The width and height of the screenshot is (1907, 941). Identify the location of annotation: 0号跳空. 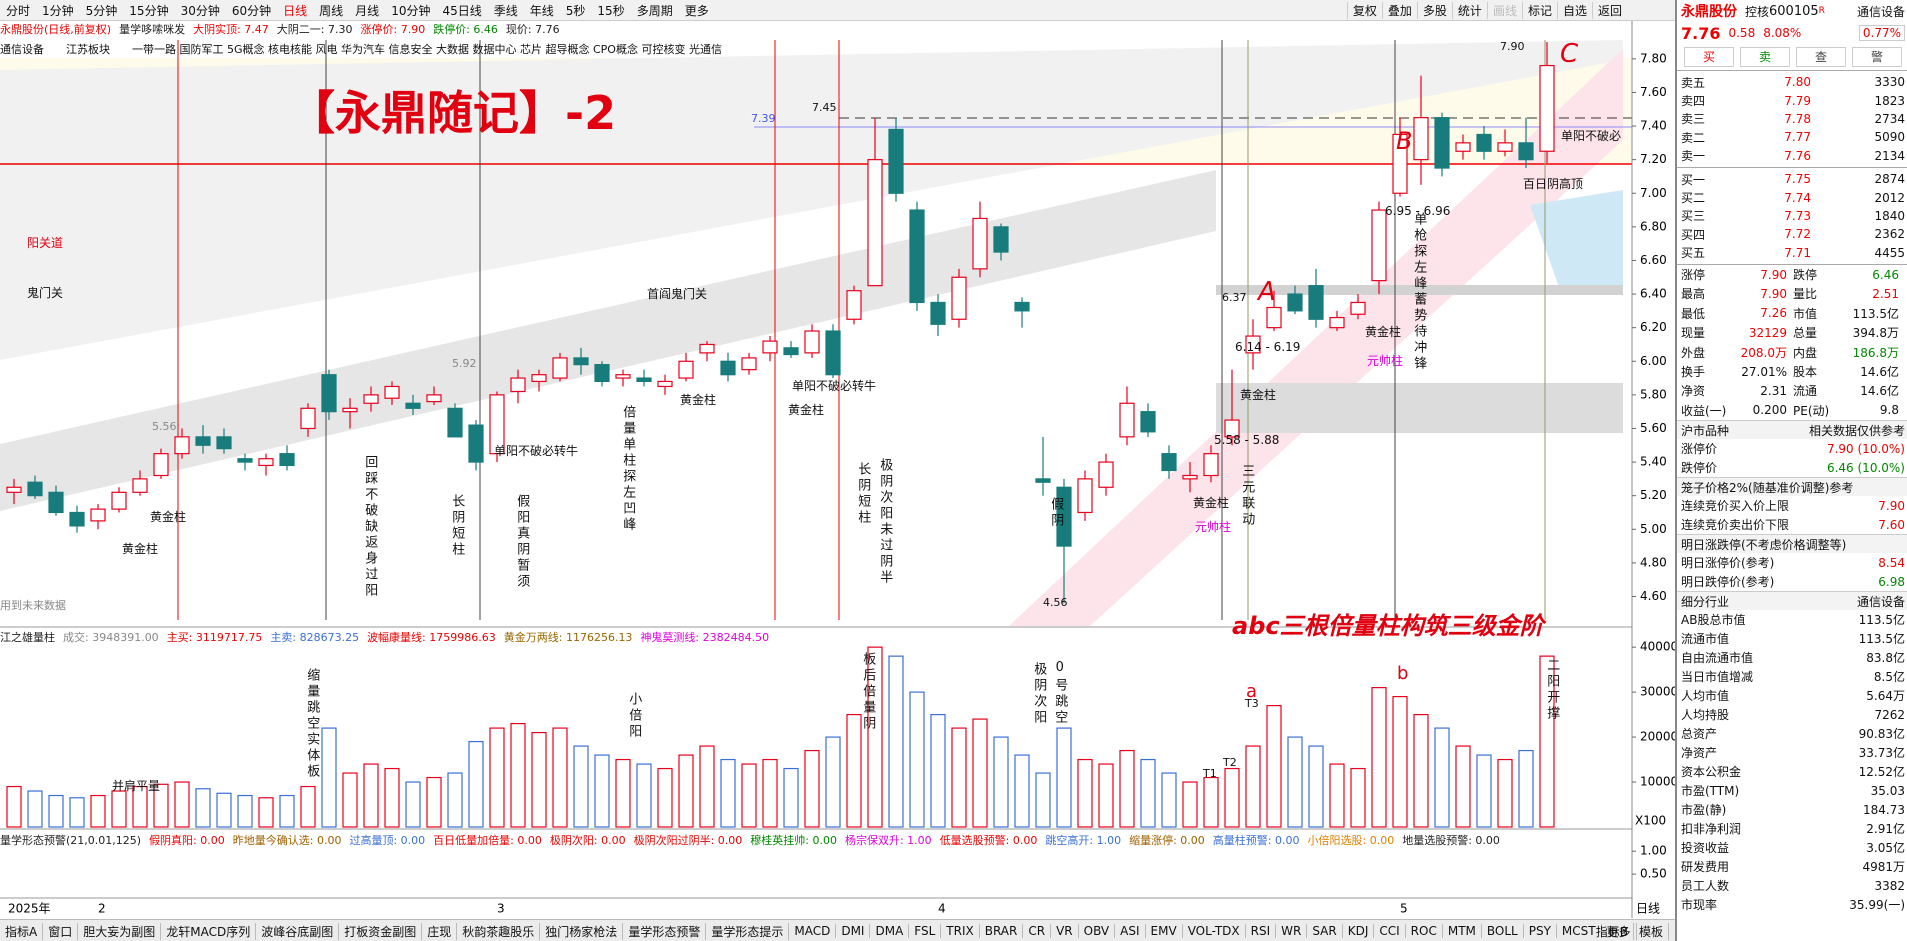
(1060, 693).